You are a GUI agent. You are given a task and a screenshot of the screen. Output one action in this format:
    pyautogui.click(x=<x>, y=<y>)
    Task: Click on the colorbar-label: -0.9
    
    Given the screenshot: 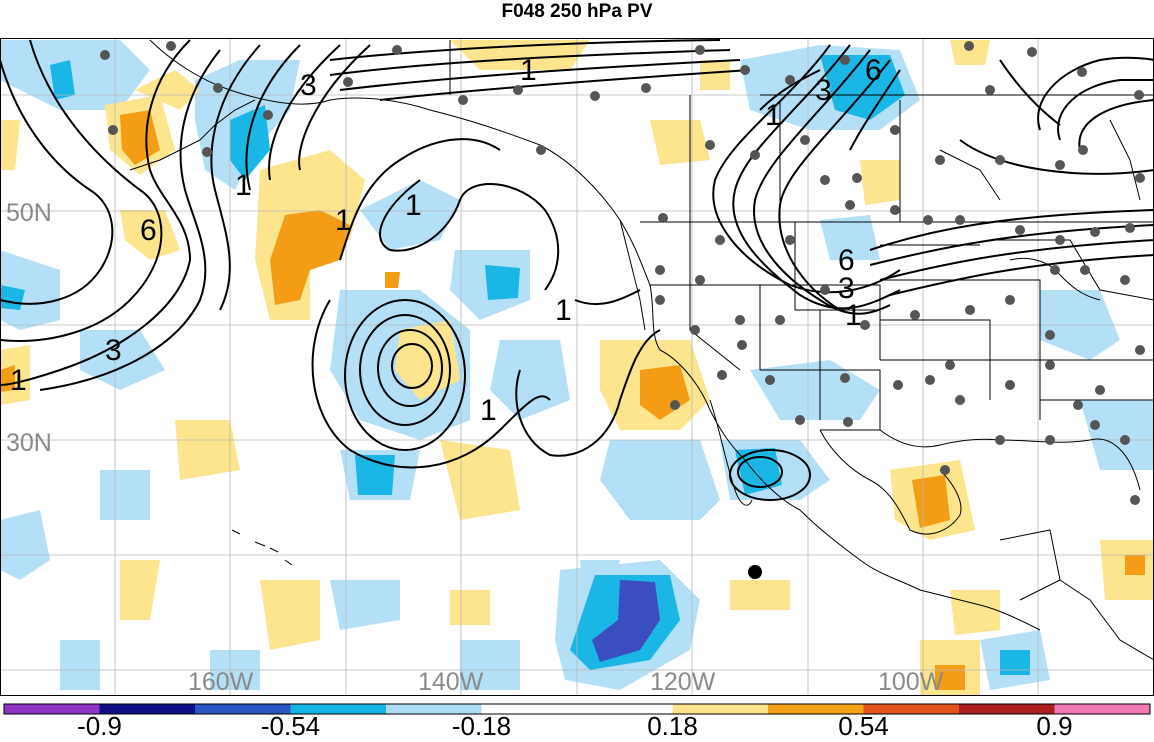 What is the action you would take?
    pyautogui.click(x=99, y=726)
    